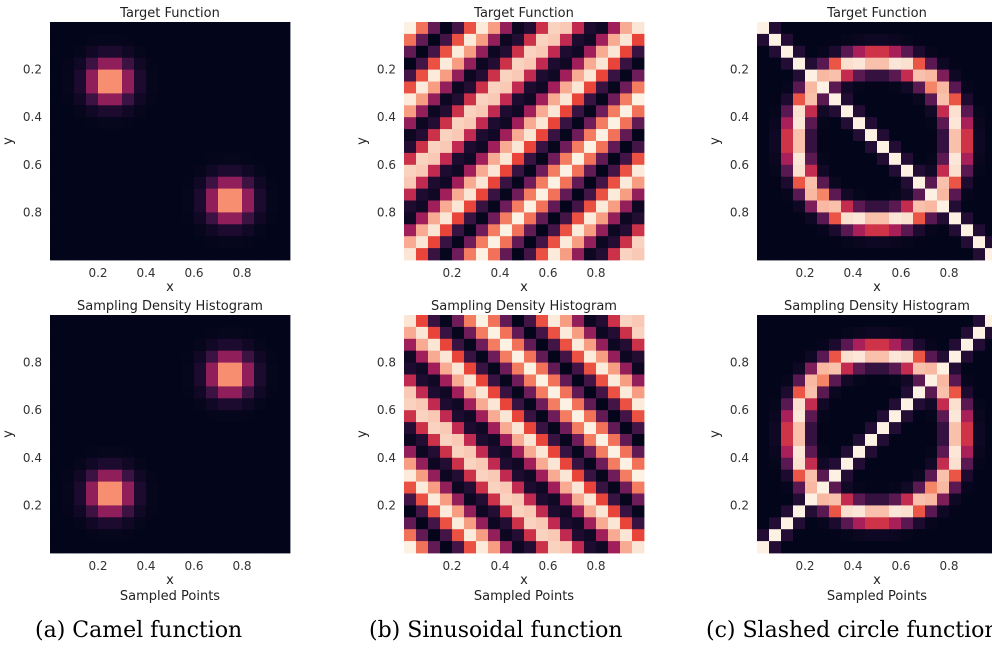 The height and width of the screenshot is (650, 992). Describe the element at coordinates (32, 458) in the screenshot. I see `y-tick-label: 0.4` at that location.